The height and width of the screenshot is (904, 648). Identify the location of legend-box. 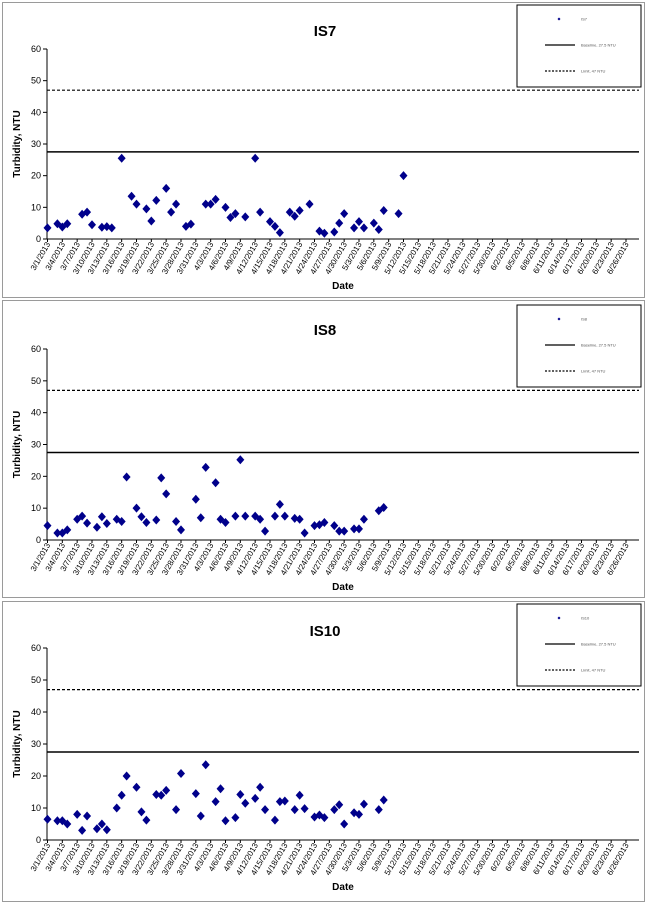
(579, 346).